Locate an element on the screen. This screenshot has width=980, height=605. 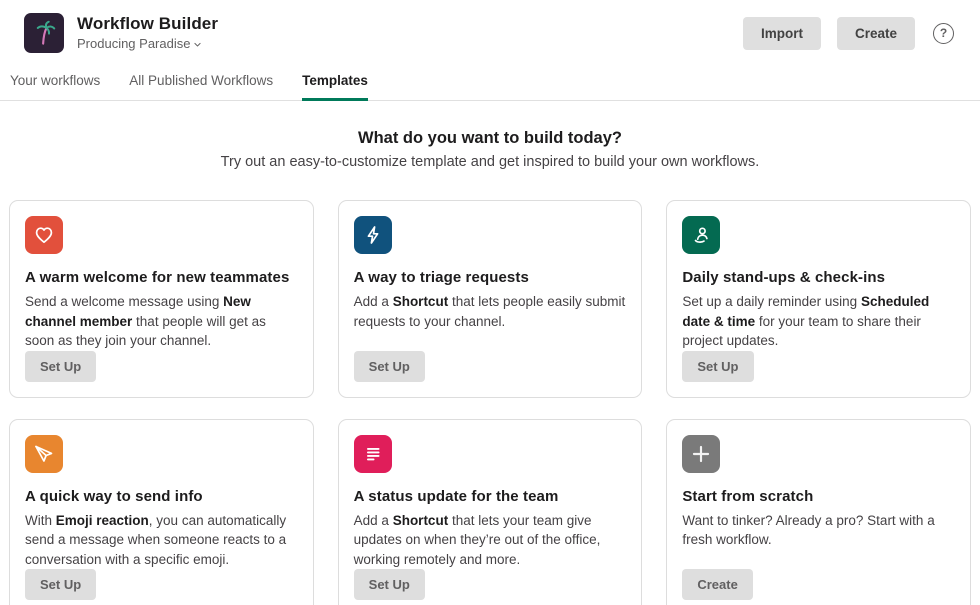
tab-all-published-workflows: All Published Workflows is located at coordinates (201, 80).